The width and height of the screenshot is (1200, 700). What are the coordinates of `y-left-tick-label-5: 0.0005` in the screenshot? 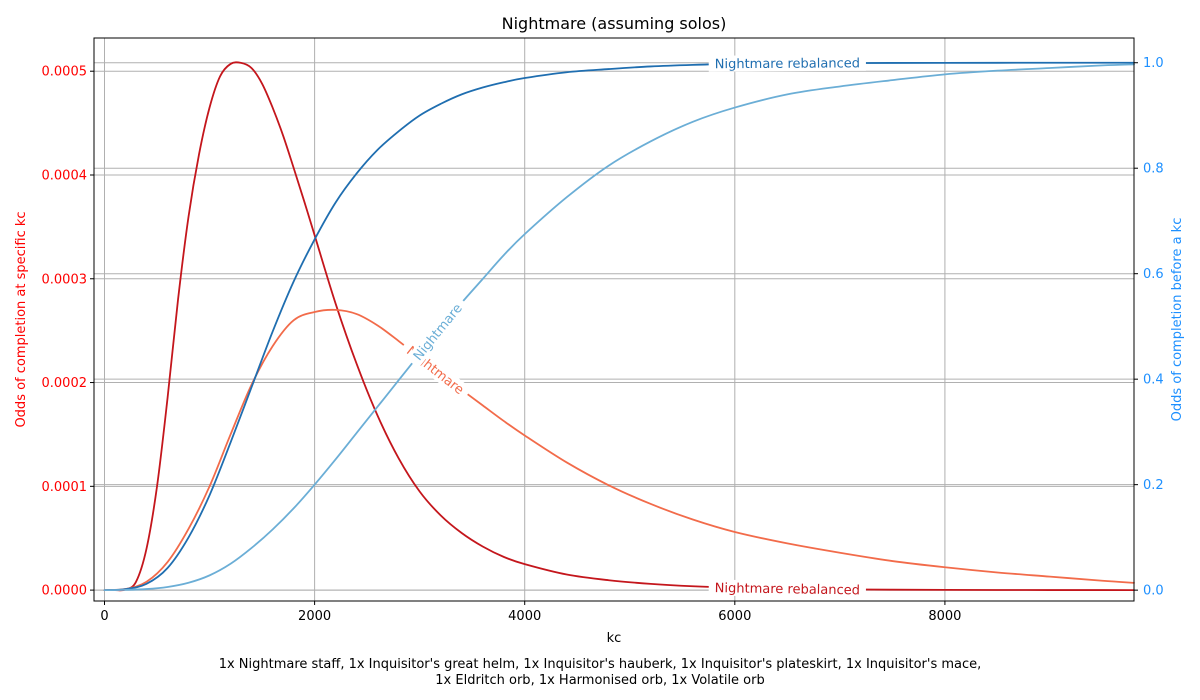 It's located at (65, 72).